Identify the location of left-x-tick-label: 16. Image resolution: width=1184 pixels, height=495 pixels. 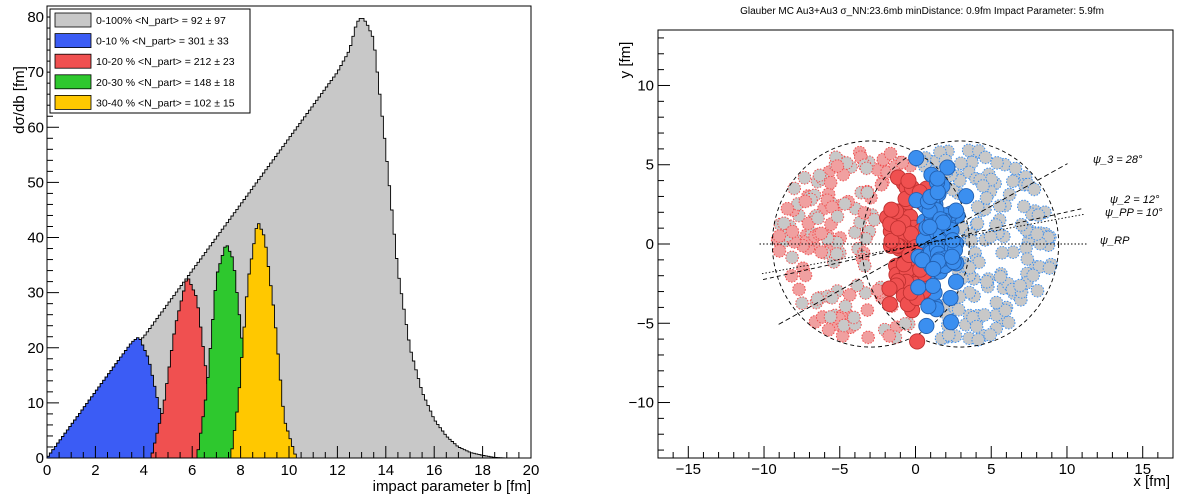
(434, 470).